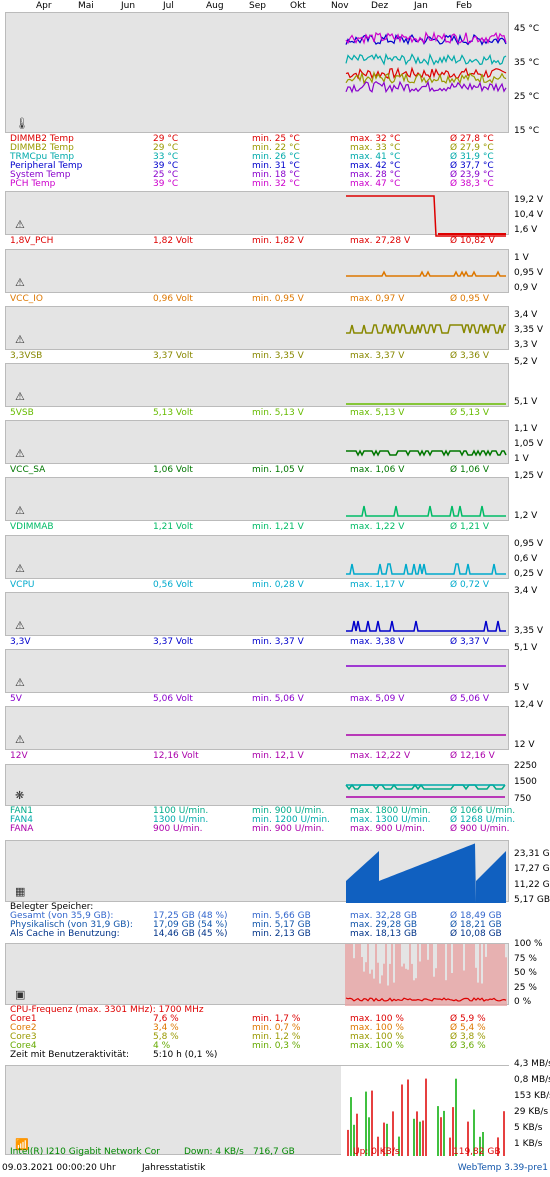 Image resolution: width=550 pixels, height=1177 pixels. I want to click on voltage-chart-v6: ⚠, so click(257, 499).